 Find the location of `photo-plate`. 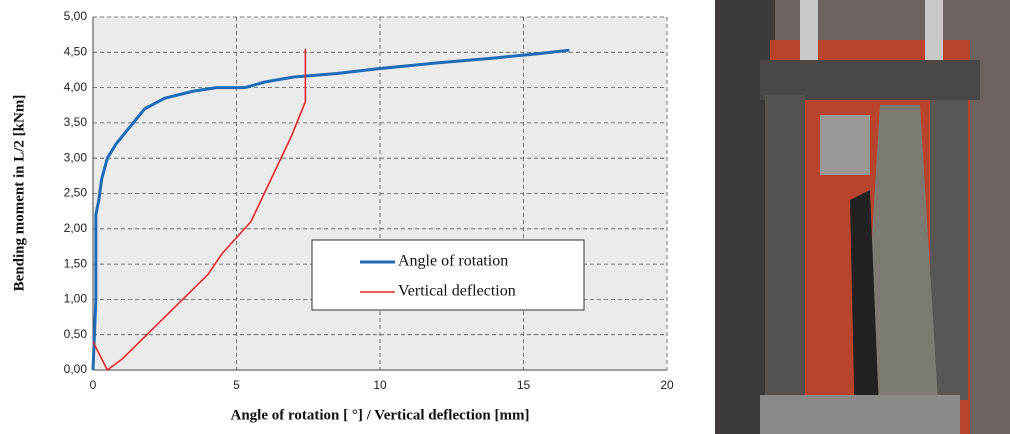

photo-plate is located at coordinates (845, 145).